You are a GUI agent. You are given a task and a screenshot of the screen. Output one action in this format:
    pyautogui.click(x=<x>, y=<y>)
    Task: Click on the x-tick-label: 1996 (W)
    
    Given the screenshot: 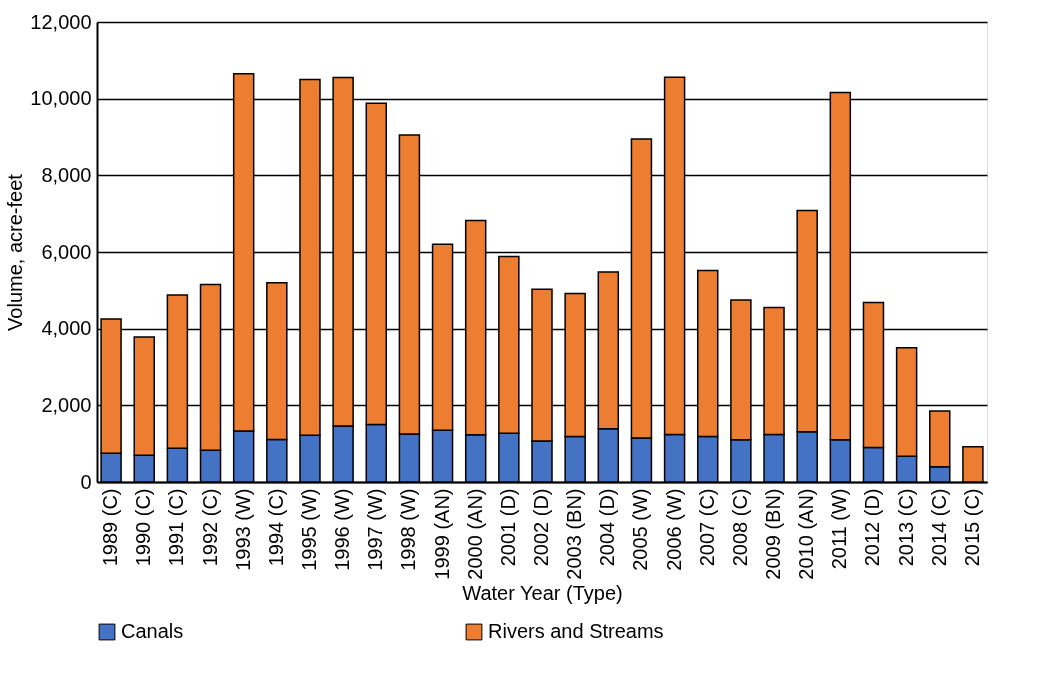 What is the action you would take?
    pyautogui.click(x=342, y=529)
    